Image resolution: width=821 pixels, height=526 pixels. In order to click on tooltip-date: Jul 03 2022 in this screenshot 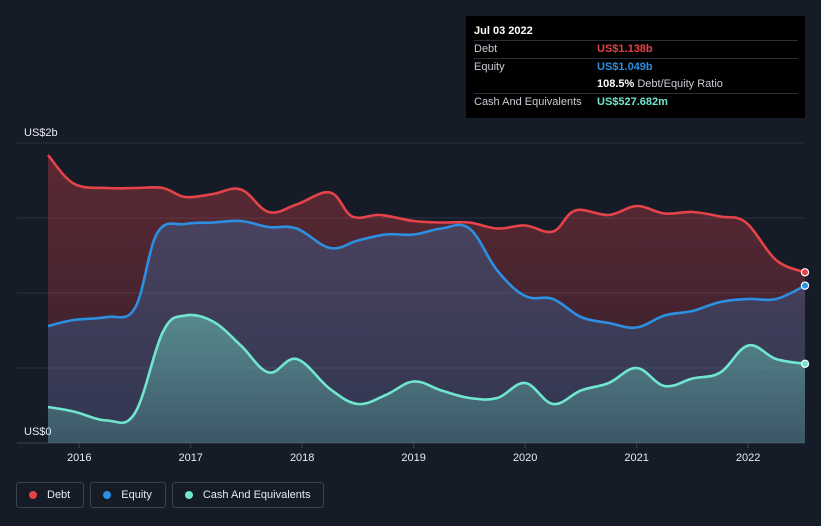, I will do `click(503, 31)`.